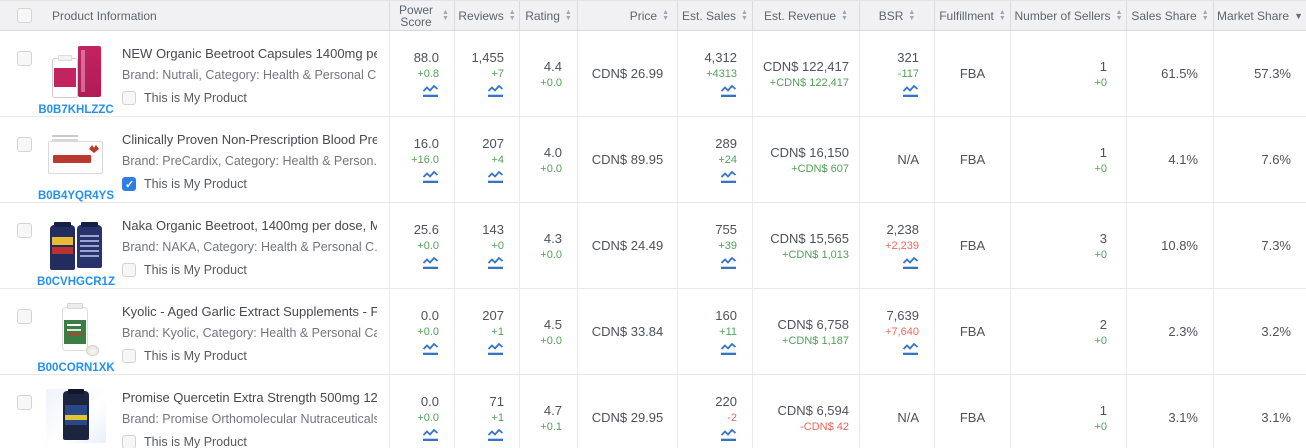 This screenshot has height=448, width=1306. Describe the element at coordinates (487, 73) in the screenshot. I see `reviews-cell: 1,455 +7` at that location.